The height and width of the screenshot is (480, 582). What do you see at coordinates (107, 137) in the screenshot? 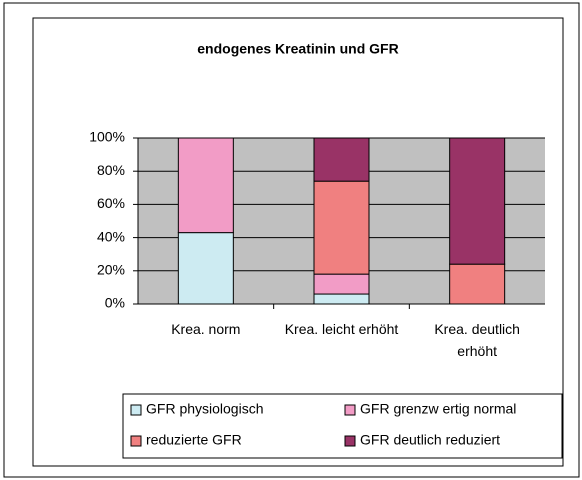
I see `y-tick-label: 100%` at bounding box center [107, 137].